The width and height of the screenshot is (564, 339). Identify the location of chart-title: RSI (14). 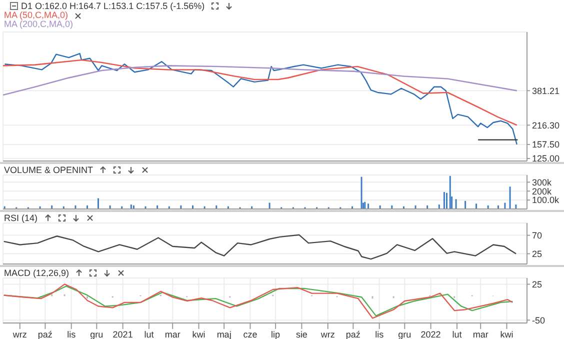
(21, 218).